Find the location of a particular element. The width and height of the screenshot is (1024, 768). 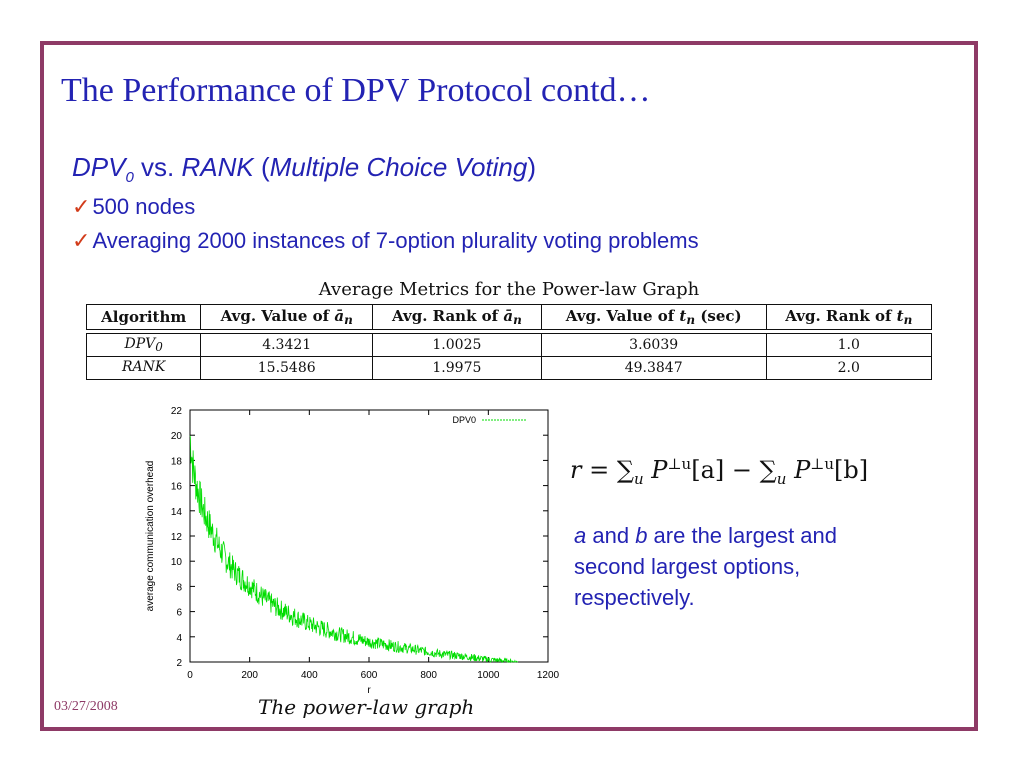

y-tick-label: 8 is located at coordinates (179, 587).